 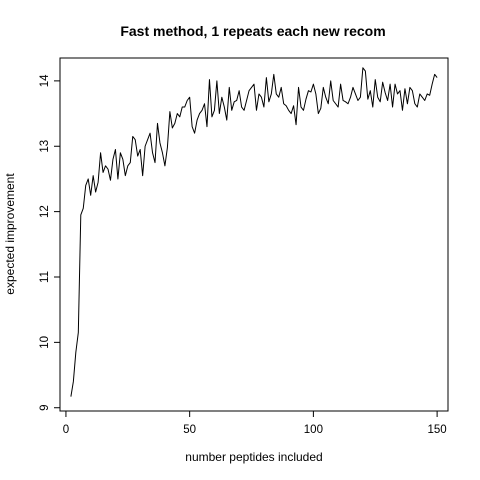 What do you see at coordinates (45, 146) in the screenshot?
I see `y-tick-label: 13` at bounding box center [45, 146].